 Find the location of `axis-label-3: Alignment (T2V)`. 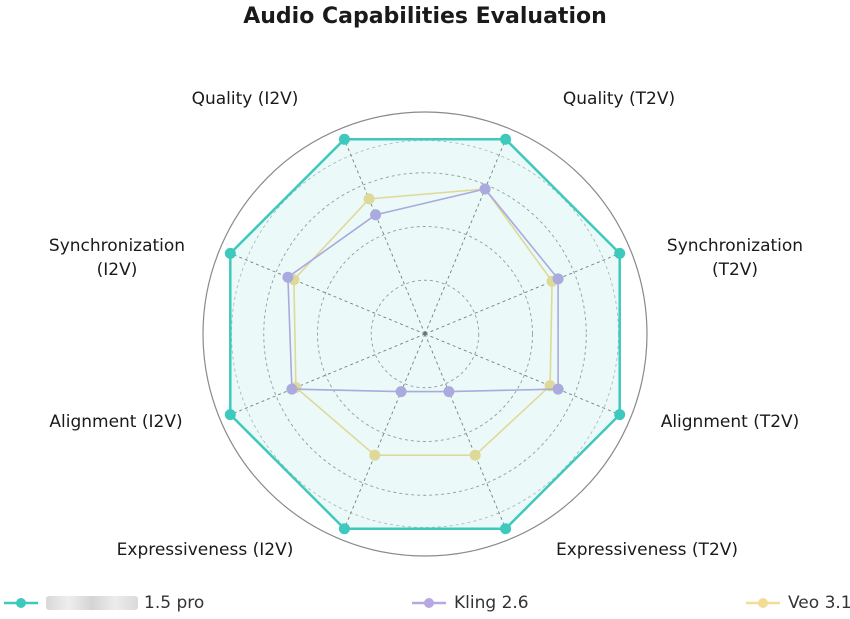

axis-label-3: Alignment (T2V) is located at coordinates (730, 422).